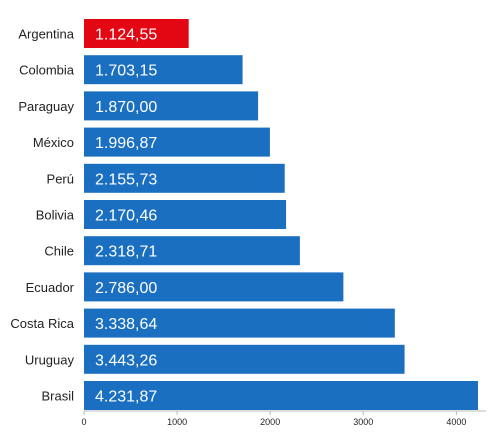 The height and width of the screenshot is (444, 499). I want to click on value-label-paraguay: 1.870,00, so click(126, 107).